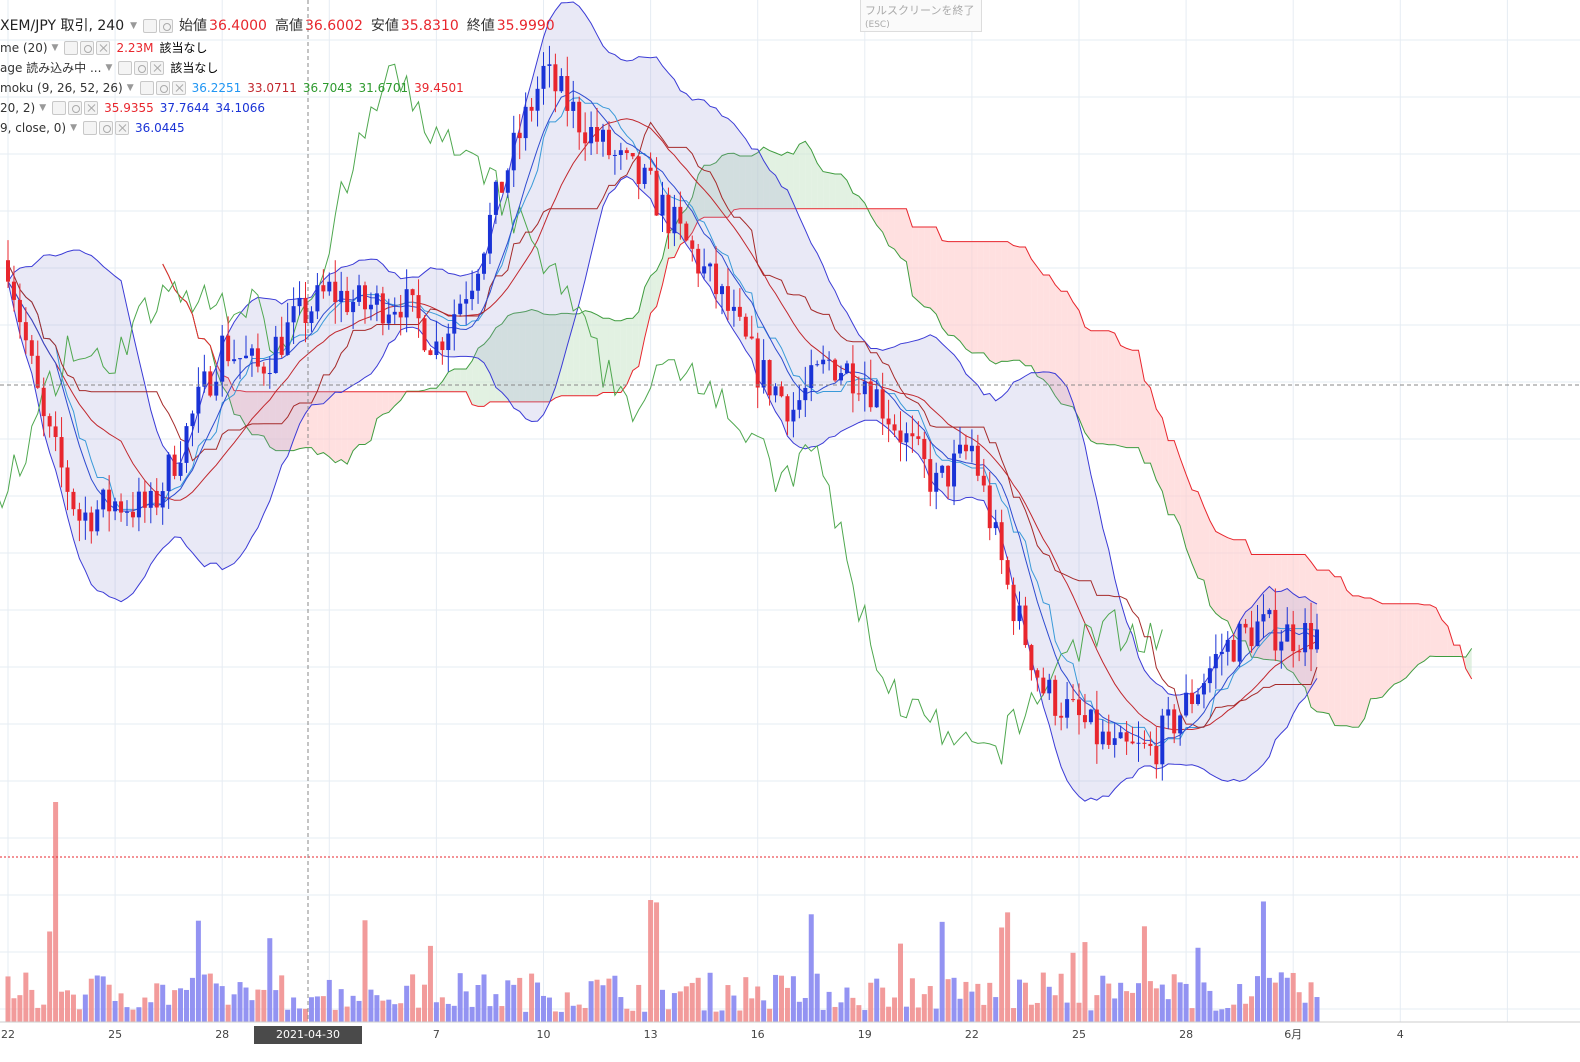 This screenshot has height=1062, width=1580. I want to click on volume-name: me (20), so click(24, 48).